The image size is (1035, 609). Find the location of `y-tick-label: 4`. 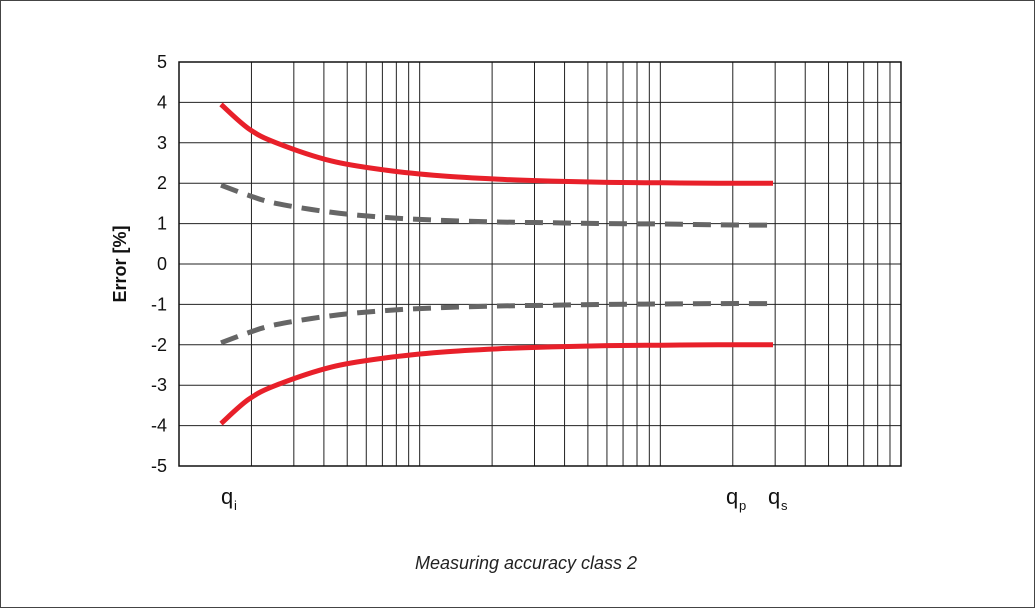

y-tick-label: 4 is located at coordinates (162, 102).